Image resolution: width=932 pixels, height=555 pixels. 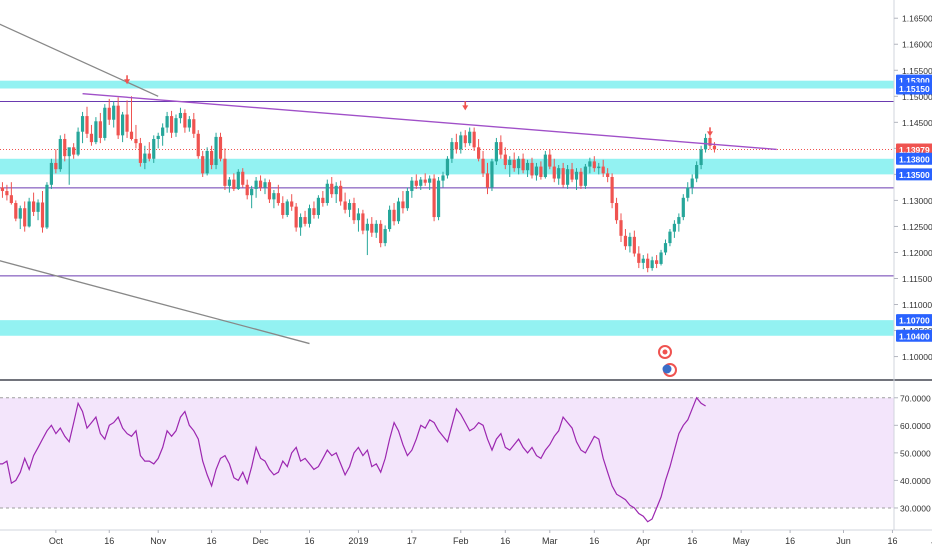 What do you see at coordinates (261, 541) in the screenshot?
I see `time-tick-label: Dec` at bounding box center [261, 541].